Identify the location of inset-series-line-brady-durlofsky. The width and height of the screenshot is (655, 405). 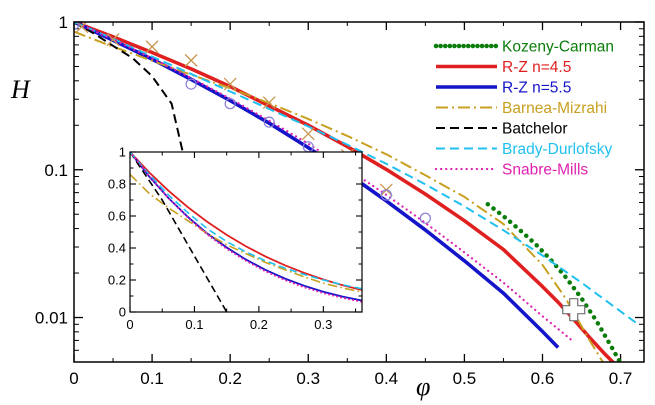
(246, 221).